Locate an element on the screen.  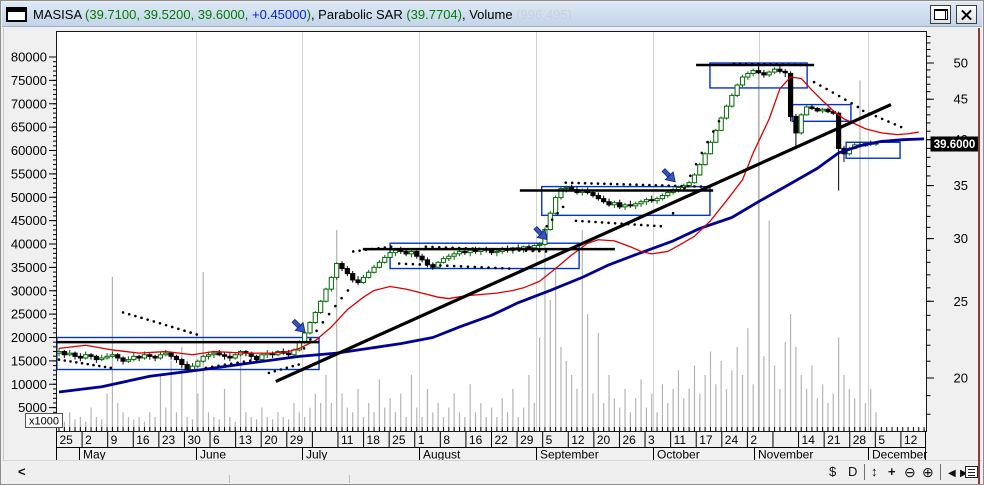
svg-text: 6 is located at coordinates (216, 440).